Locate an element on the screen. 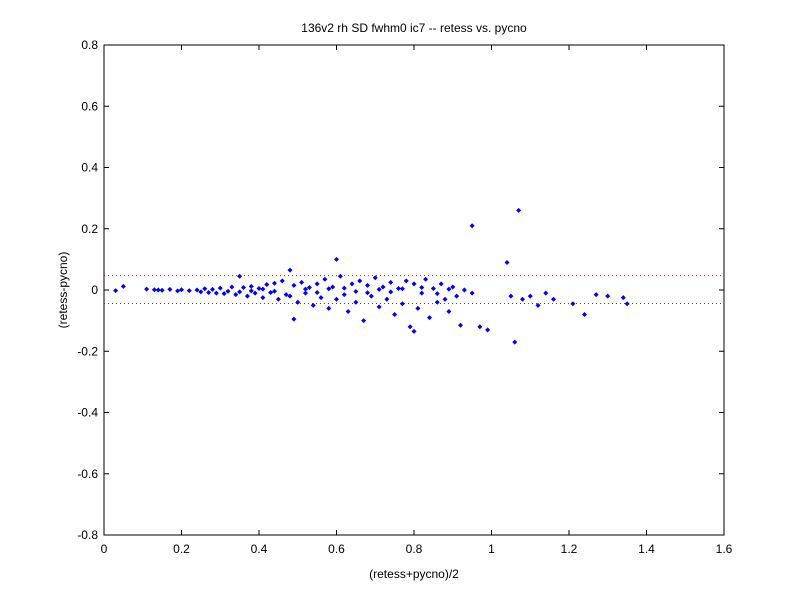 The image size is (800, 600). x-axis-label: (retess+pycno)/2 is located at coordinates (414, 574).